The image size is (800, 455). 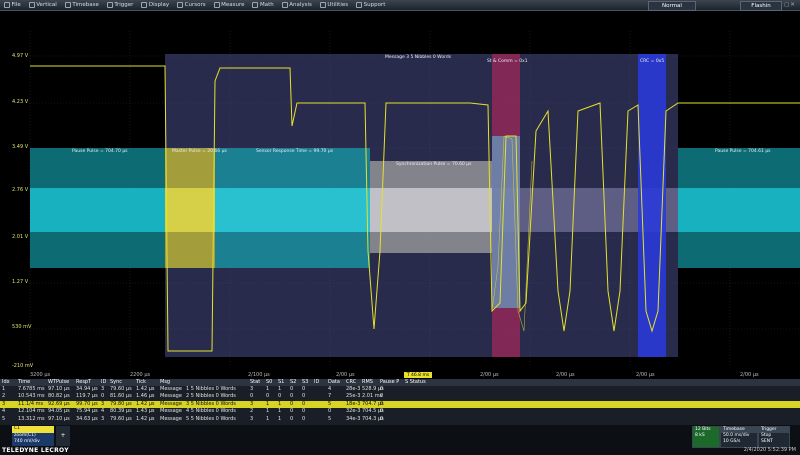 I want to click on utilities-icon, so click(x=322, y=5).